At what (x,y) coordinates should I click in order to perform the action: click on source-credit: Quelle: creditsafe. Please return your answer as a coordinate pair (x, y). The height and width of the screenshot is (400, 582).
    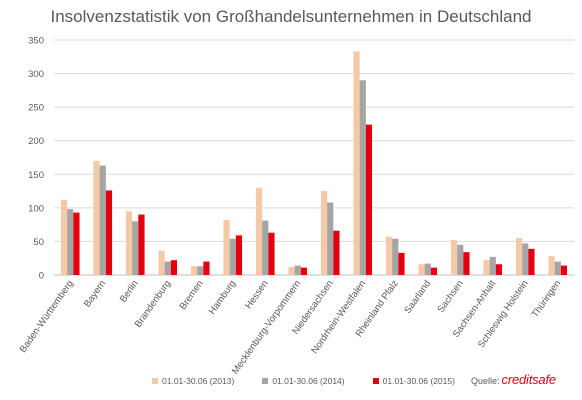
    Looking at the image, I should click on (513, 379).